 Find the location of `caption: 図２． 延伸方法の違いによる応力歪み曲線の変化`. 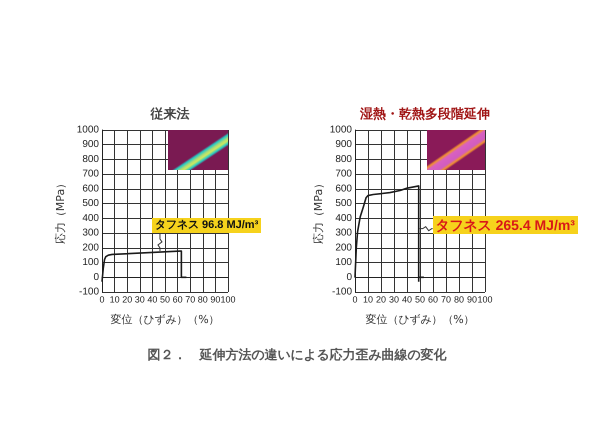

caption: 図２． 延伸方法の違いによる応力歪み曲線の変化 is located at coordinates (297, 355).